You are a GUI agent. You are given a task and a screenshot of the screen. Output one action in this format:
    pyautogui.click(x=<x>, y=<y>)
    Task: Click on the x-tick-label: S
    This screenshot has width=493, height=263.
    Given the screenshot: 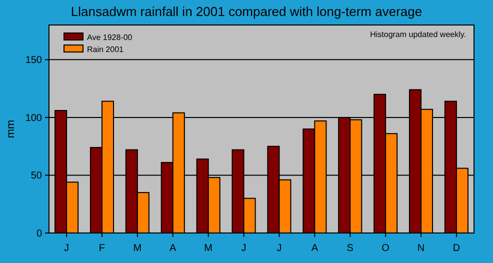 What is the action you would take?
    pyautogui.click(x=350, y=248)
    